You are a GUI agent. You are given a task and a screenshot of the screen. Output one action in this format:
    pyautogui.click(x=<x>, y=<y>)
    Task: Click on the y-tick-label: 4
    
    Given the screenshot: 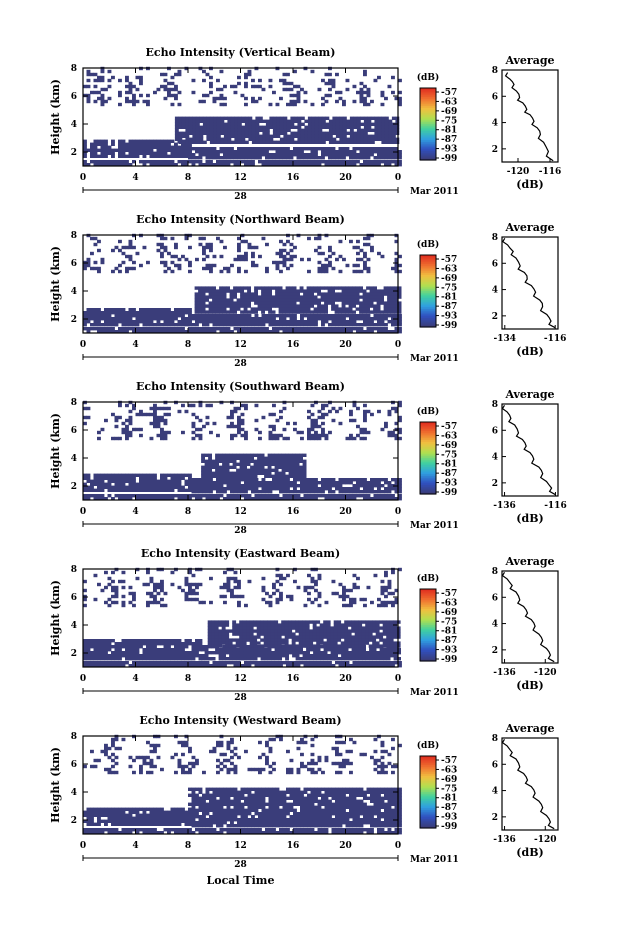 What is the action you would take?
    pyautogui.click(x=74, y=459)
    